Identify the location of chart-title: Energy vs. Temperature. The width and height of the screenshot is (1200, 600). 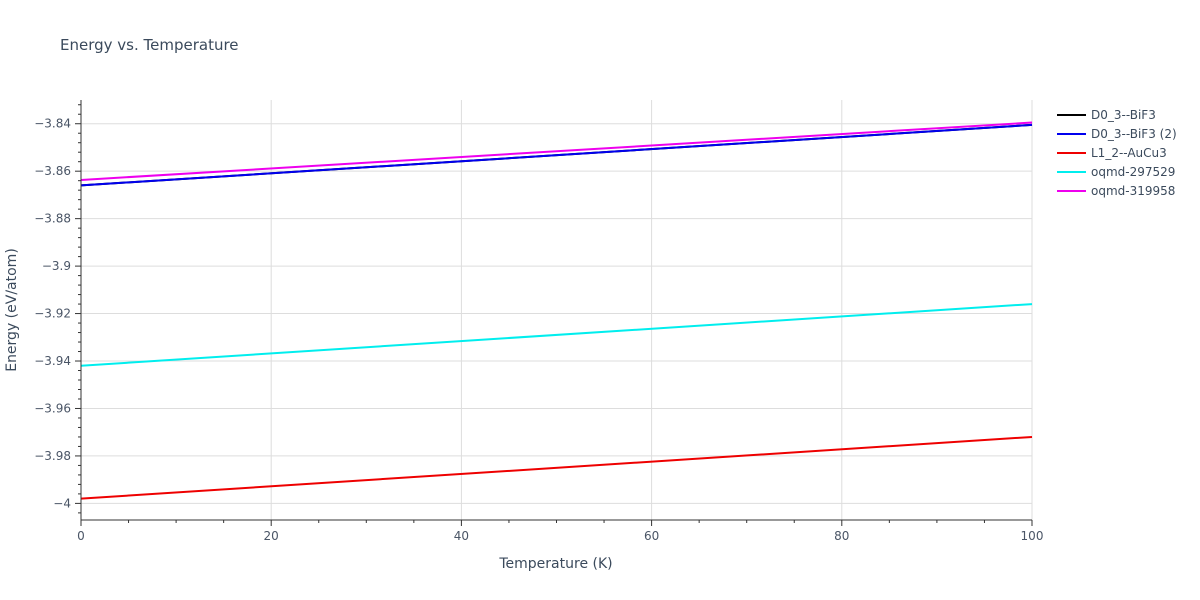
(149, 45).